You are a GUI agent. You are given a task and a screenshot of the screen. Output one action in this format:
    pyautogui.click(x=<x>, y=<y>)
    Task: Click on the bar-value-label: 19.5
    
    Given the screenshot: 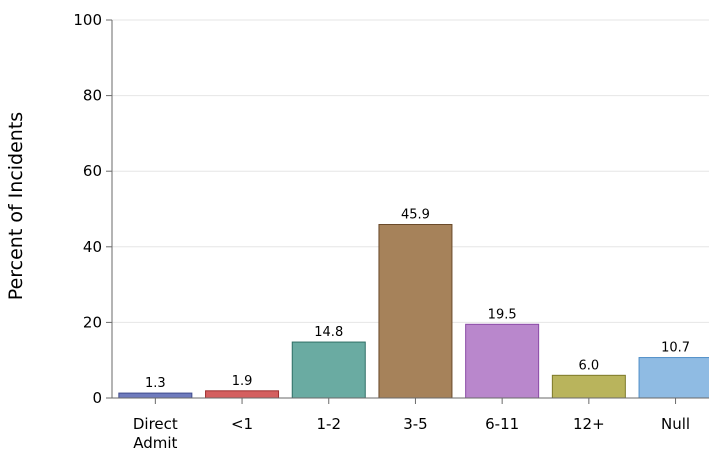 What is the action you would take?
    pyautogui.click(x=502, y=314)
    